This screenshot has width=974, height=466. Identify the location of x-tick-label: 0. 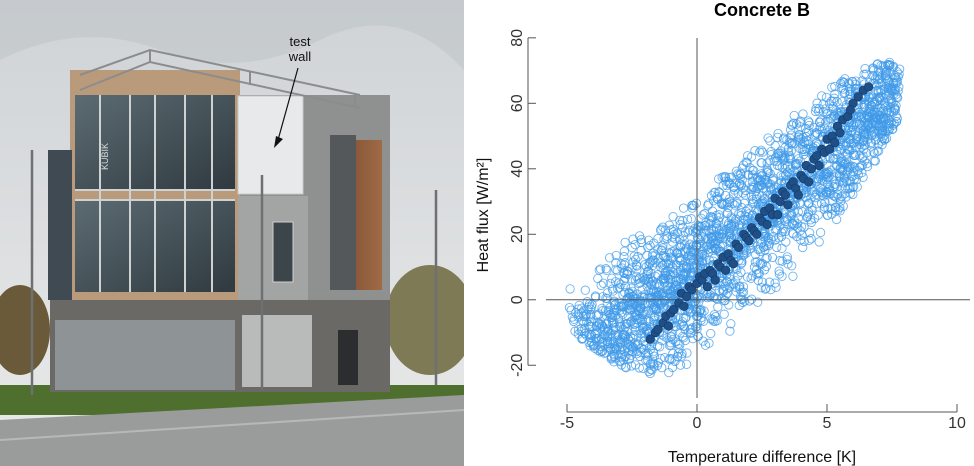
(697, 423).